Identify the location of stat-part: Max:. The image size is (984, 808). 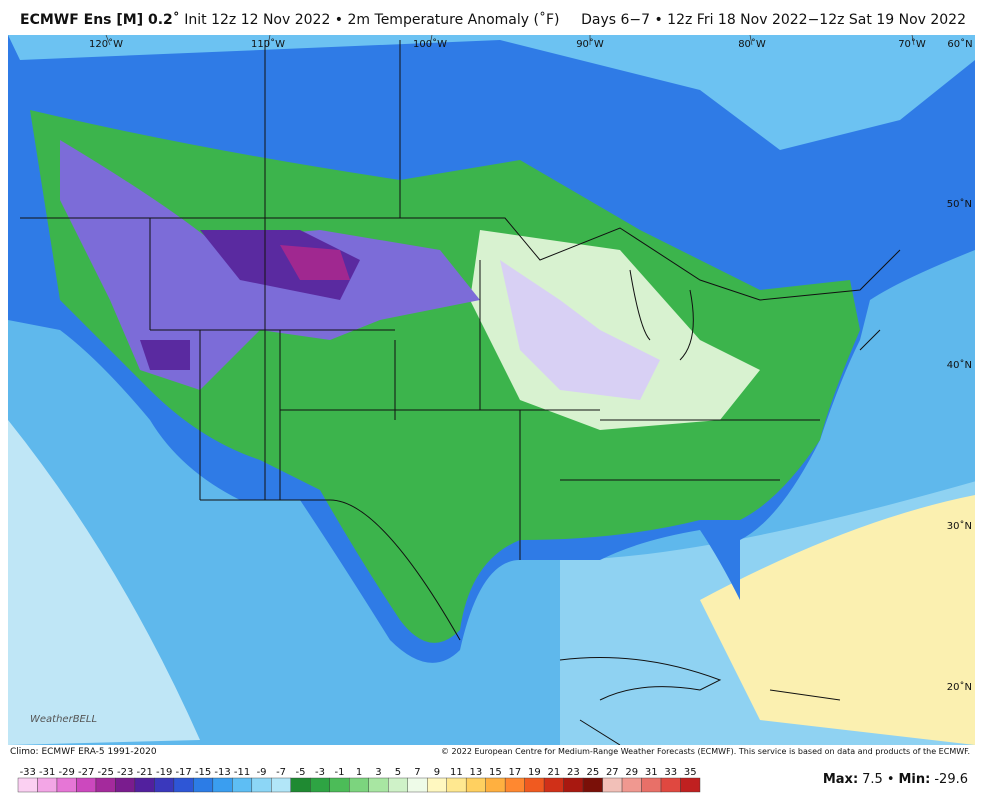
(840, 779).